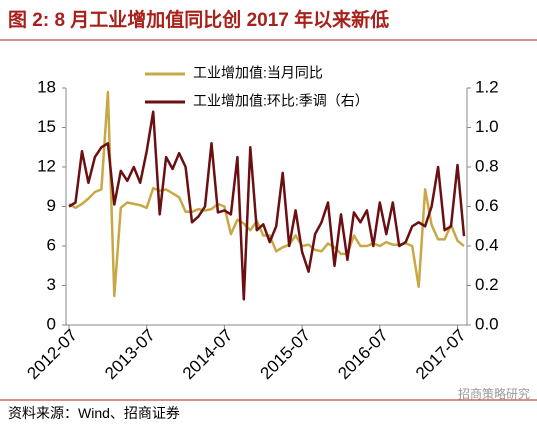  I want to click on y-tick-label: 3, so click(51, 284).